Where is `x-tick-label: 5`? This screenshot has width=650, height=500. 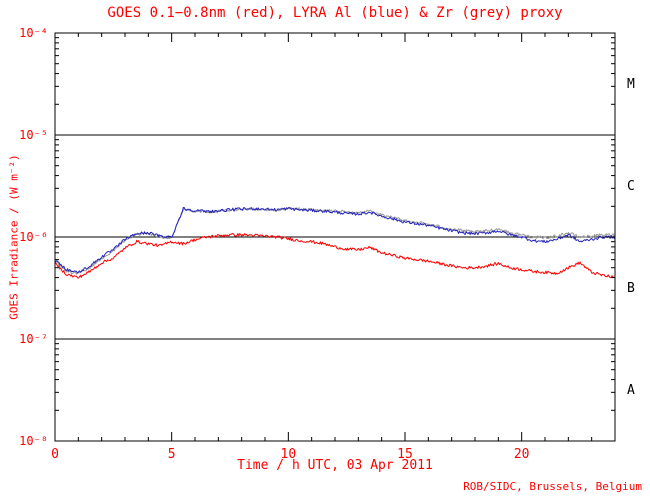 x-tick-label: 5 is located at coordinates (172, 454).